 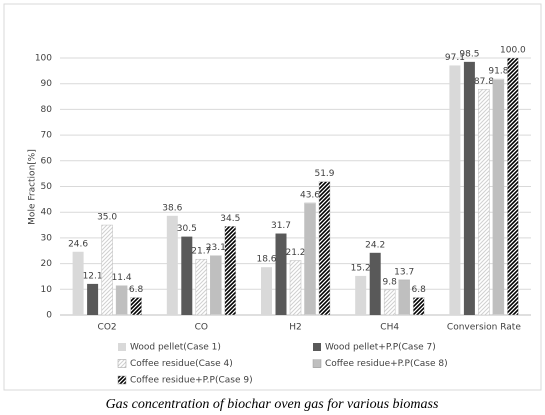 I want to click on x-tick-label: CH4, so click(x=389, y=328).